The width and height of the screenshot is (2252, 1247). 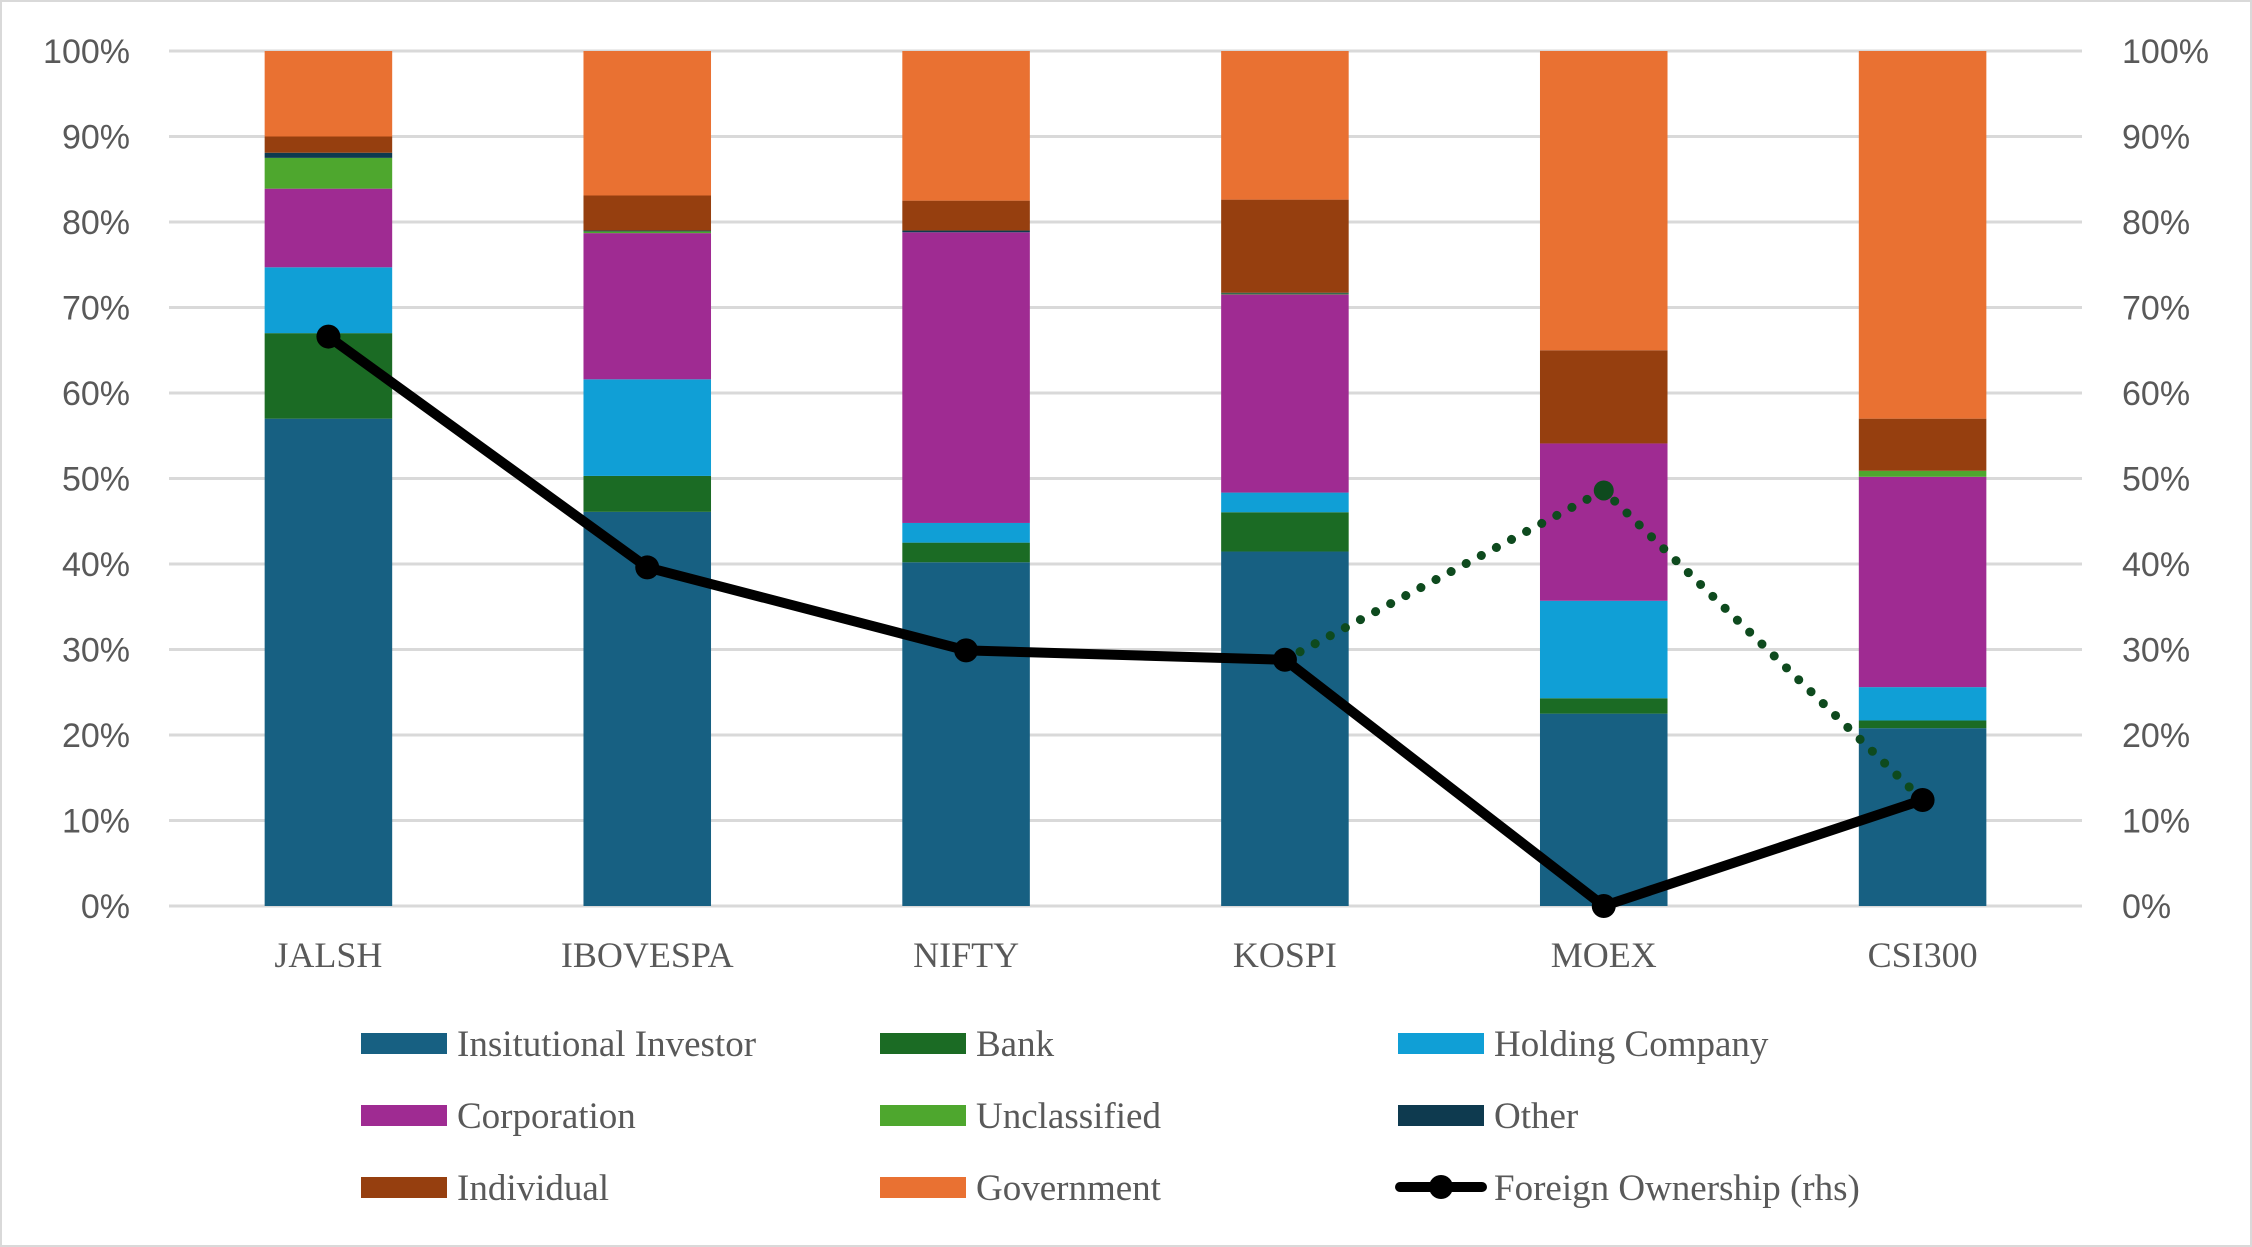 I want to click on legend-item: Holding Company, so click(x=1583, y=1044).